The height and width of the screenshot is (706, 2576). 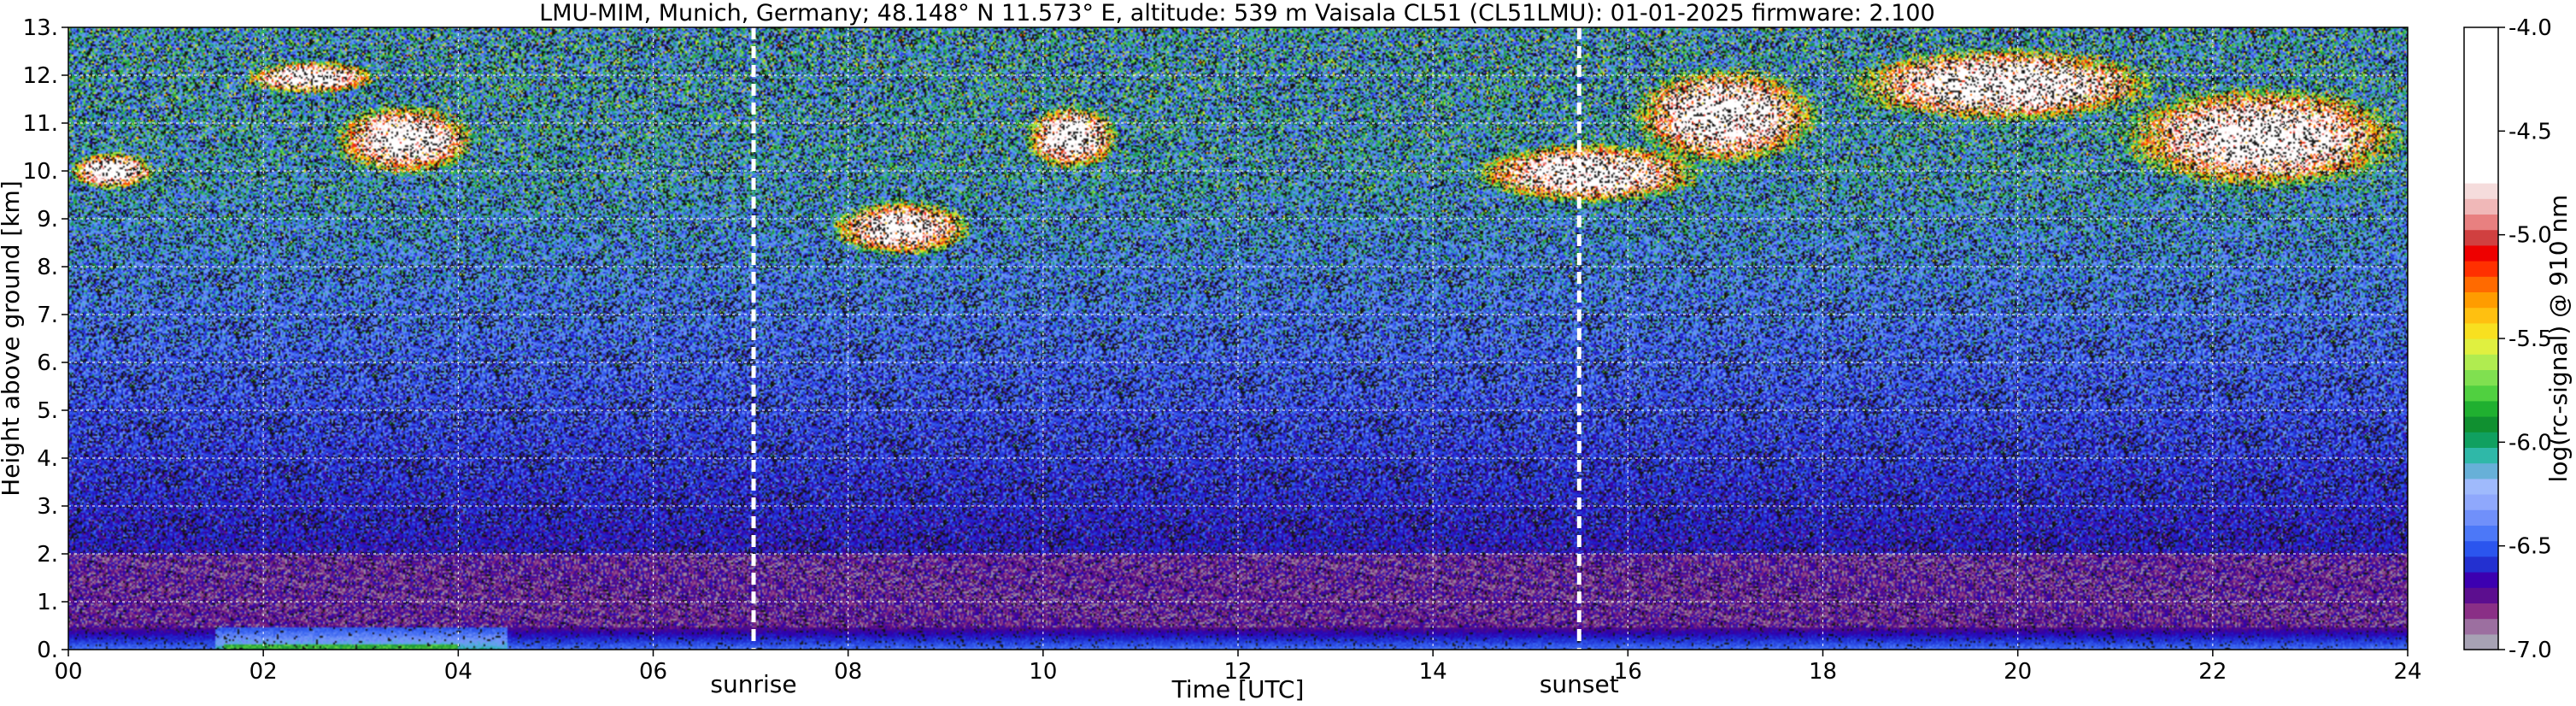 I want to click on y-tick-label: 5., so click(x=47, y=411).